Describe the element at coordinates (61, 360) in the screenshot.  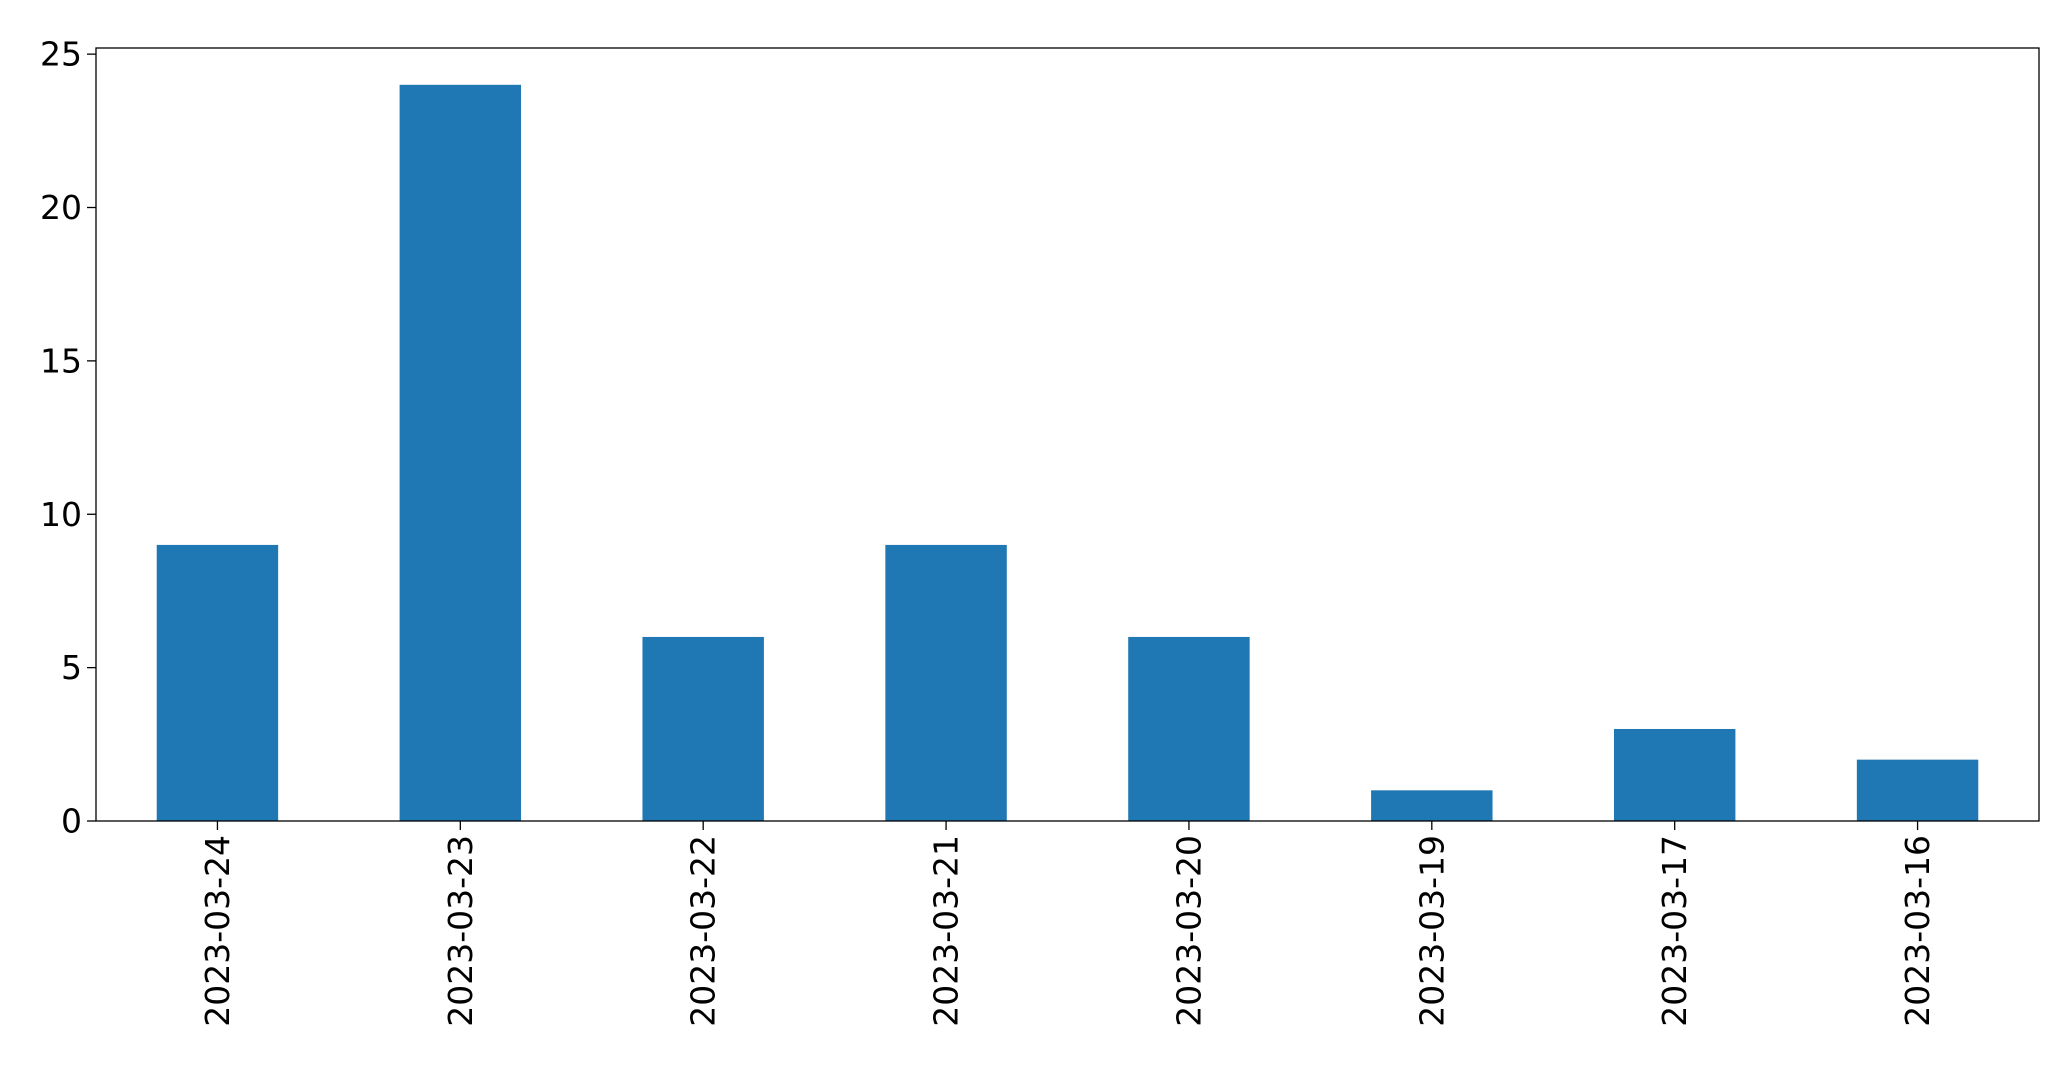
I see `y-tick-label: 15` at that location.